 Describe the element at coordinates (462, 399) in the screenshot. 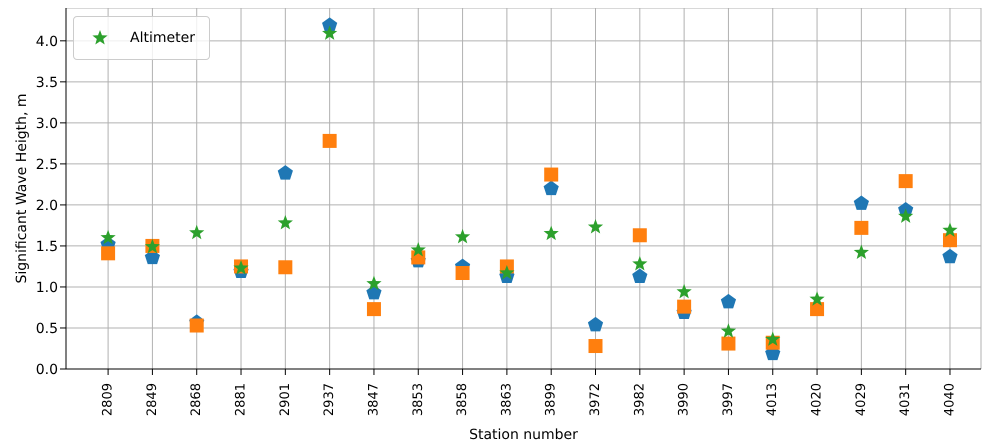

I see `x-tick-label: 3858` at that location.